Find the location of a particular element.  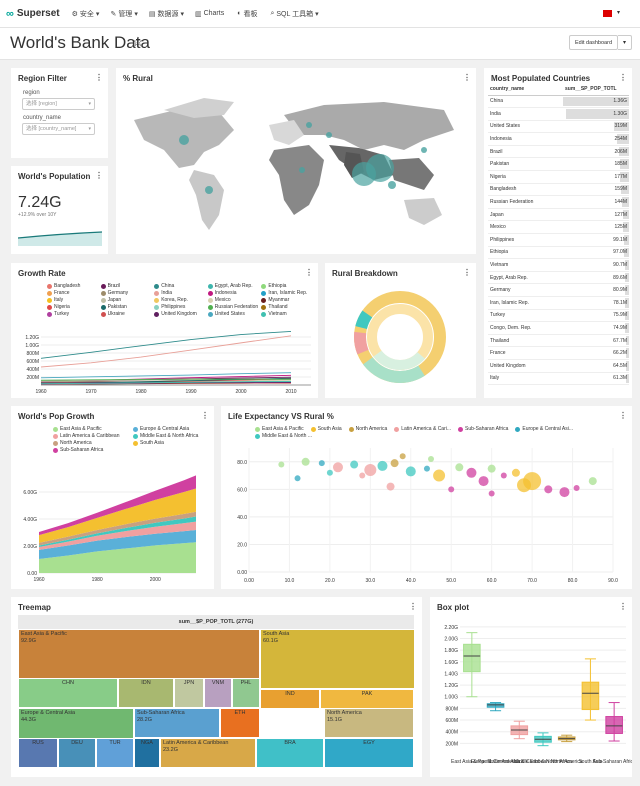

legend-item: Latin America & Caribbean is located at coordinates (93, 436).